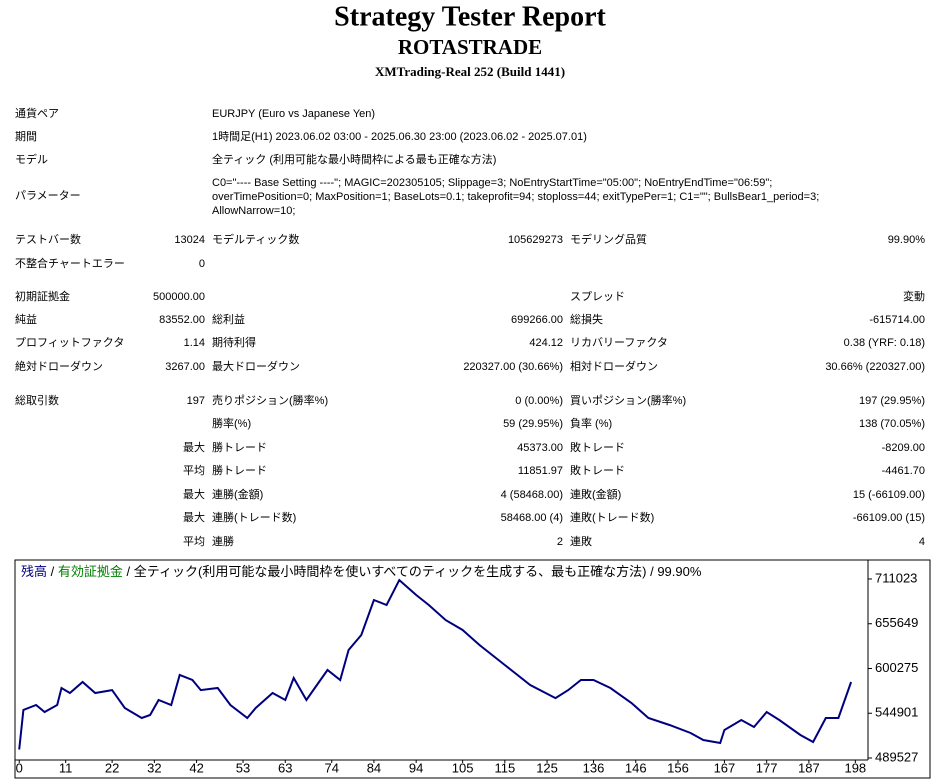 The image size is (940, 783). Describe the element at coordinates (228, 319) in the screenshot. I see `stat-cell: 総利益` at that location.